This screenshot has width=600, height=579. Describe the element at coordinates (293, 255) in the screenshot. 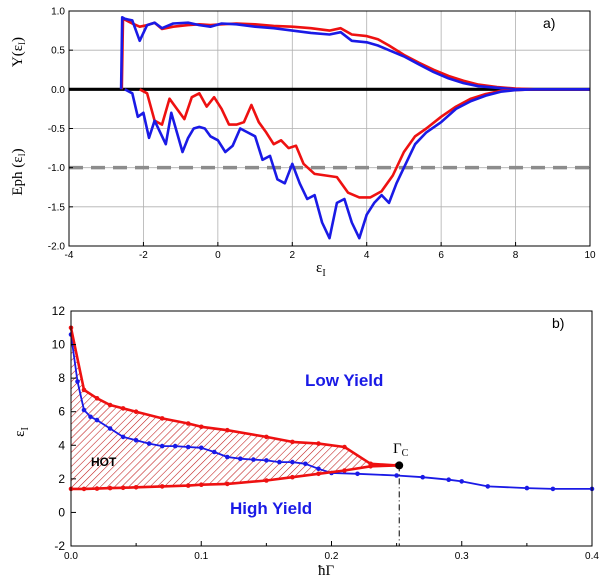

I see `x-tick-label: 2` at that location.